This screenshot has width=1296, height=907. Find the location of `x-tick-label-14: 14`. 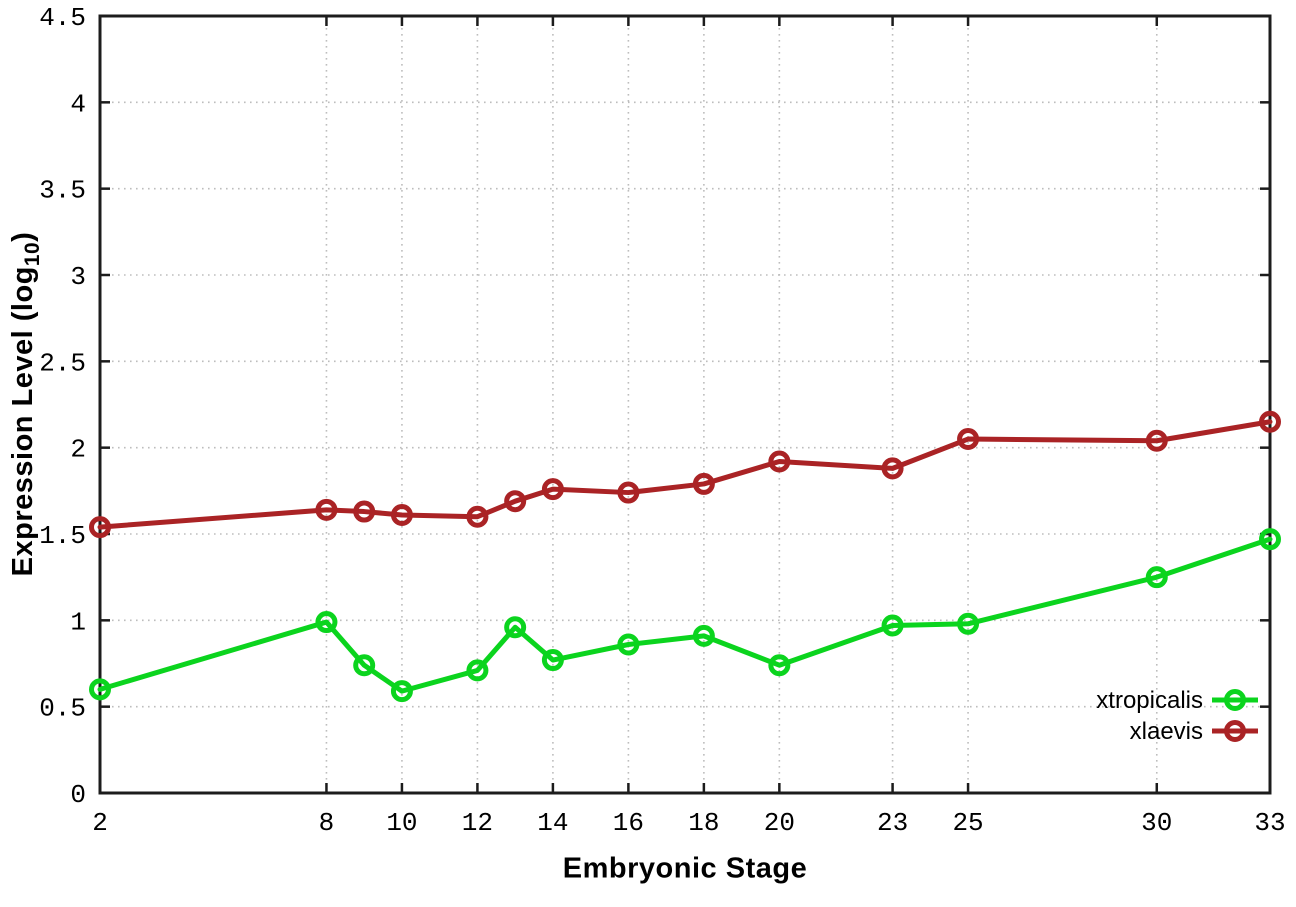

x-tick-label-14: 14 is located at coordinates (552, 823).